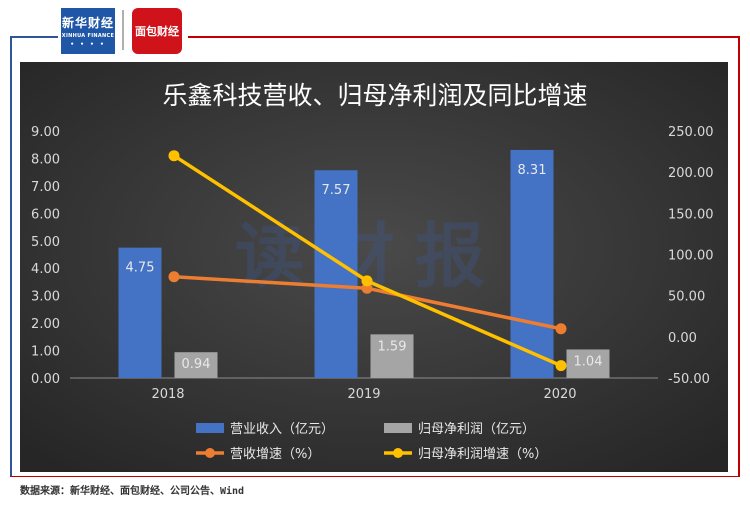  Describe the element at coordinates (88, 36) in the screenshot. I see `xinhua-logo-en: XINHUA FINANCE` at that location.